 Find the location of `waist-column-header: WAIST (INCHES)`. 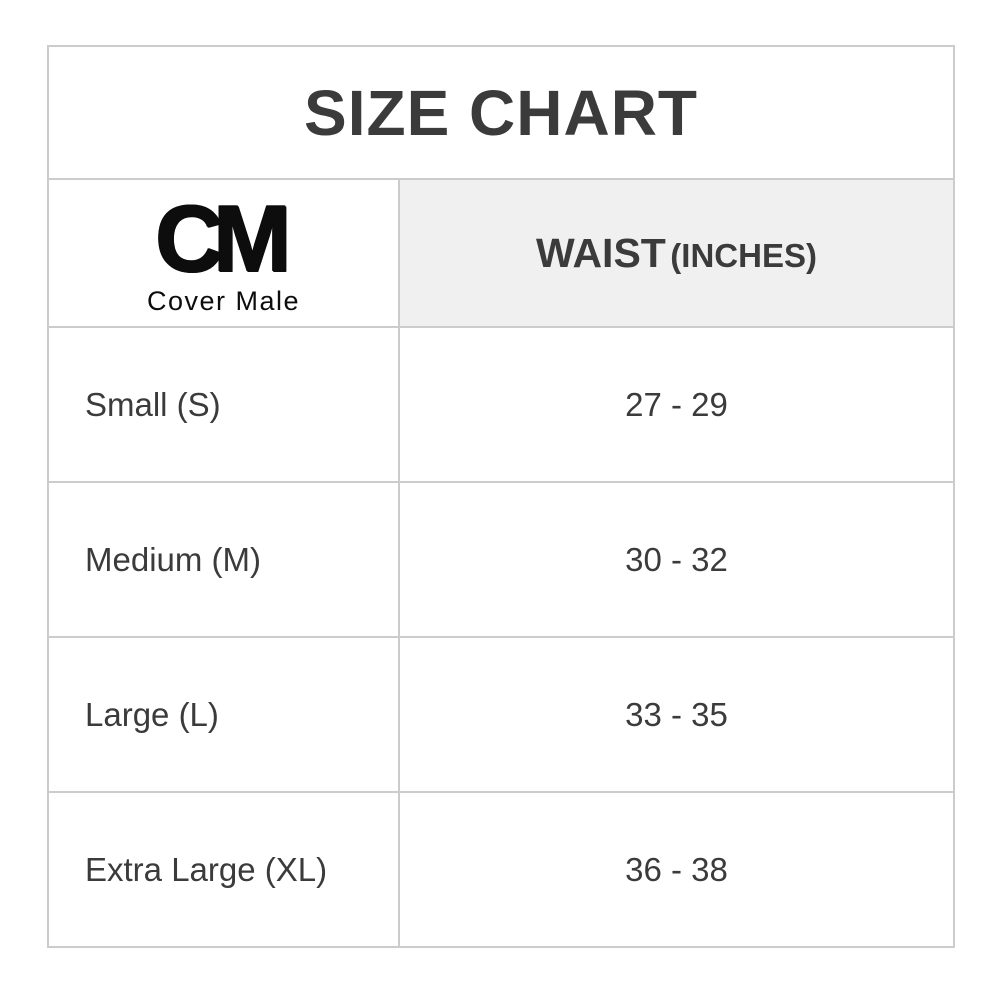

waist-column-header: WAIST (INCHES) is located at coordinates (676, 253).